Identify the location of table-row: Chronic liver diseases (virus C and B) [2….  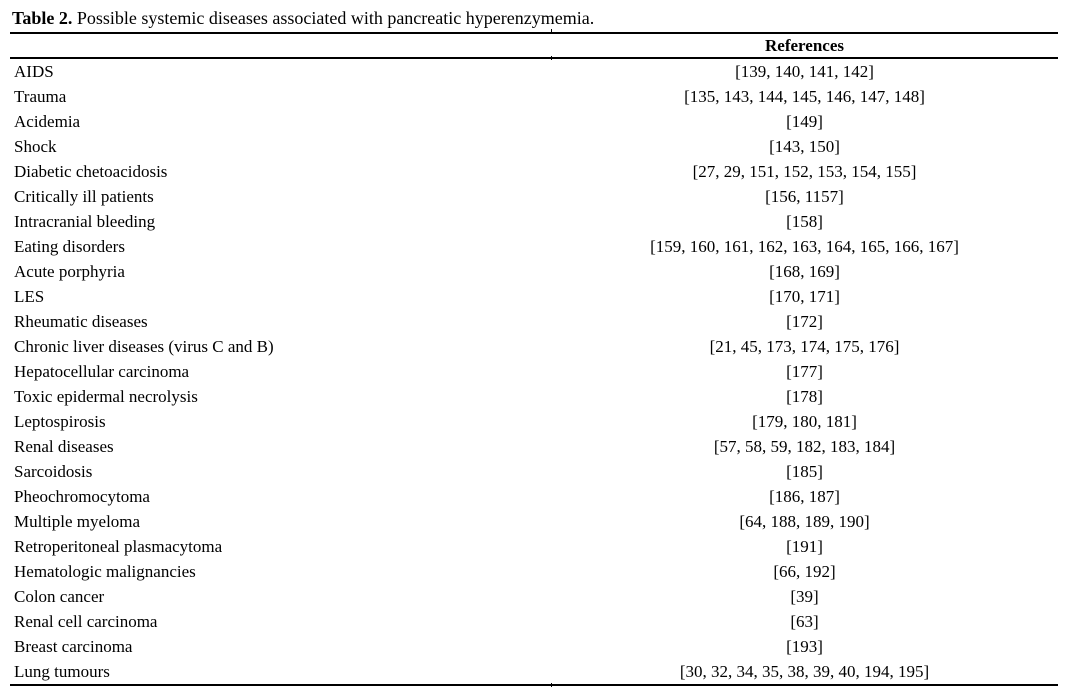
(534, 346).